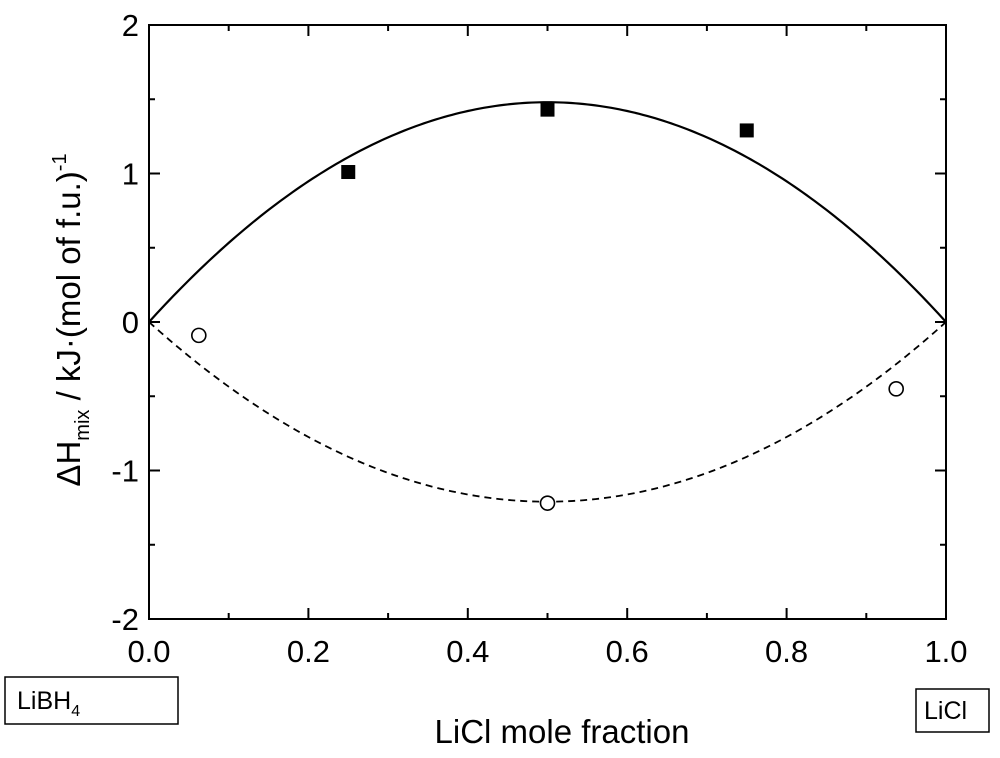 Image resolution: width=1000 pixels, height=758 pixels. I want to click on x-axis-title: LiCl mole fraction, so click(562, 731).